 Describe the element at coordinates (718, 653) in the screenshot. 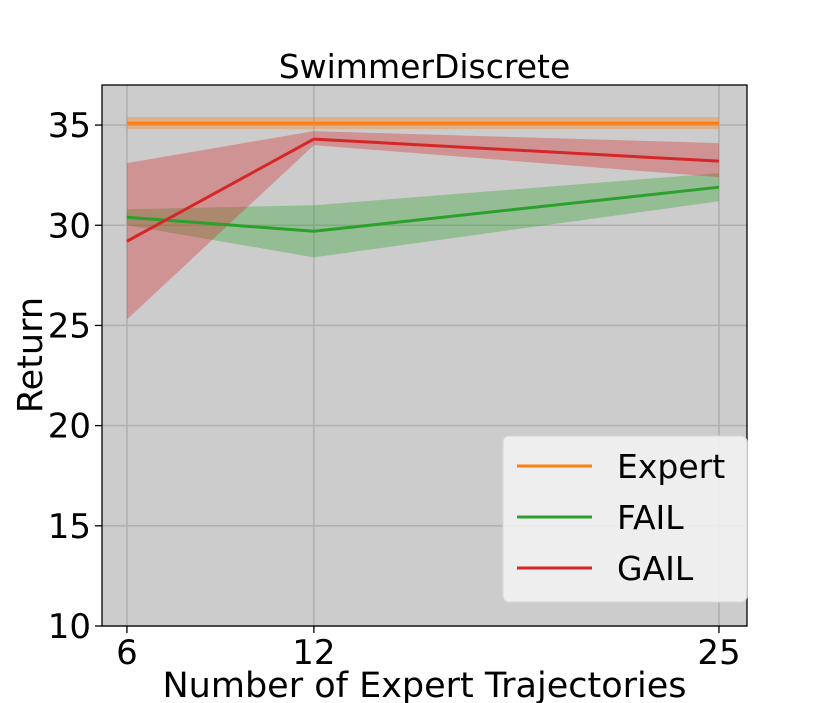

I see `x-tick-label-25: 25` at that location.